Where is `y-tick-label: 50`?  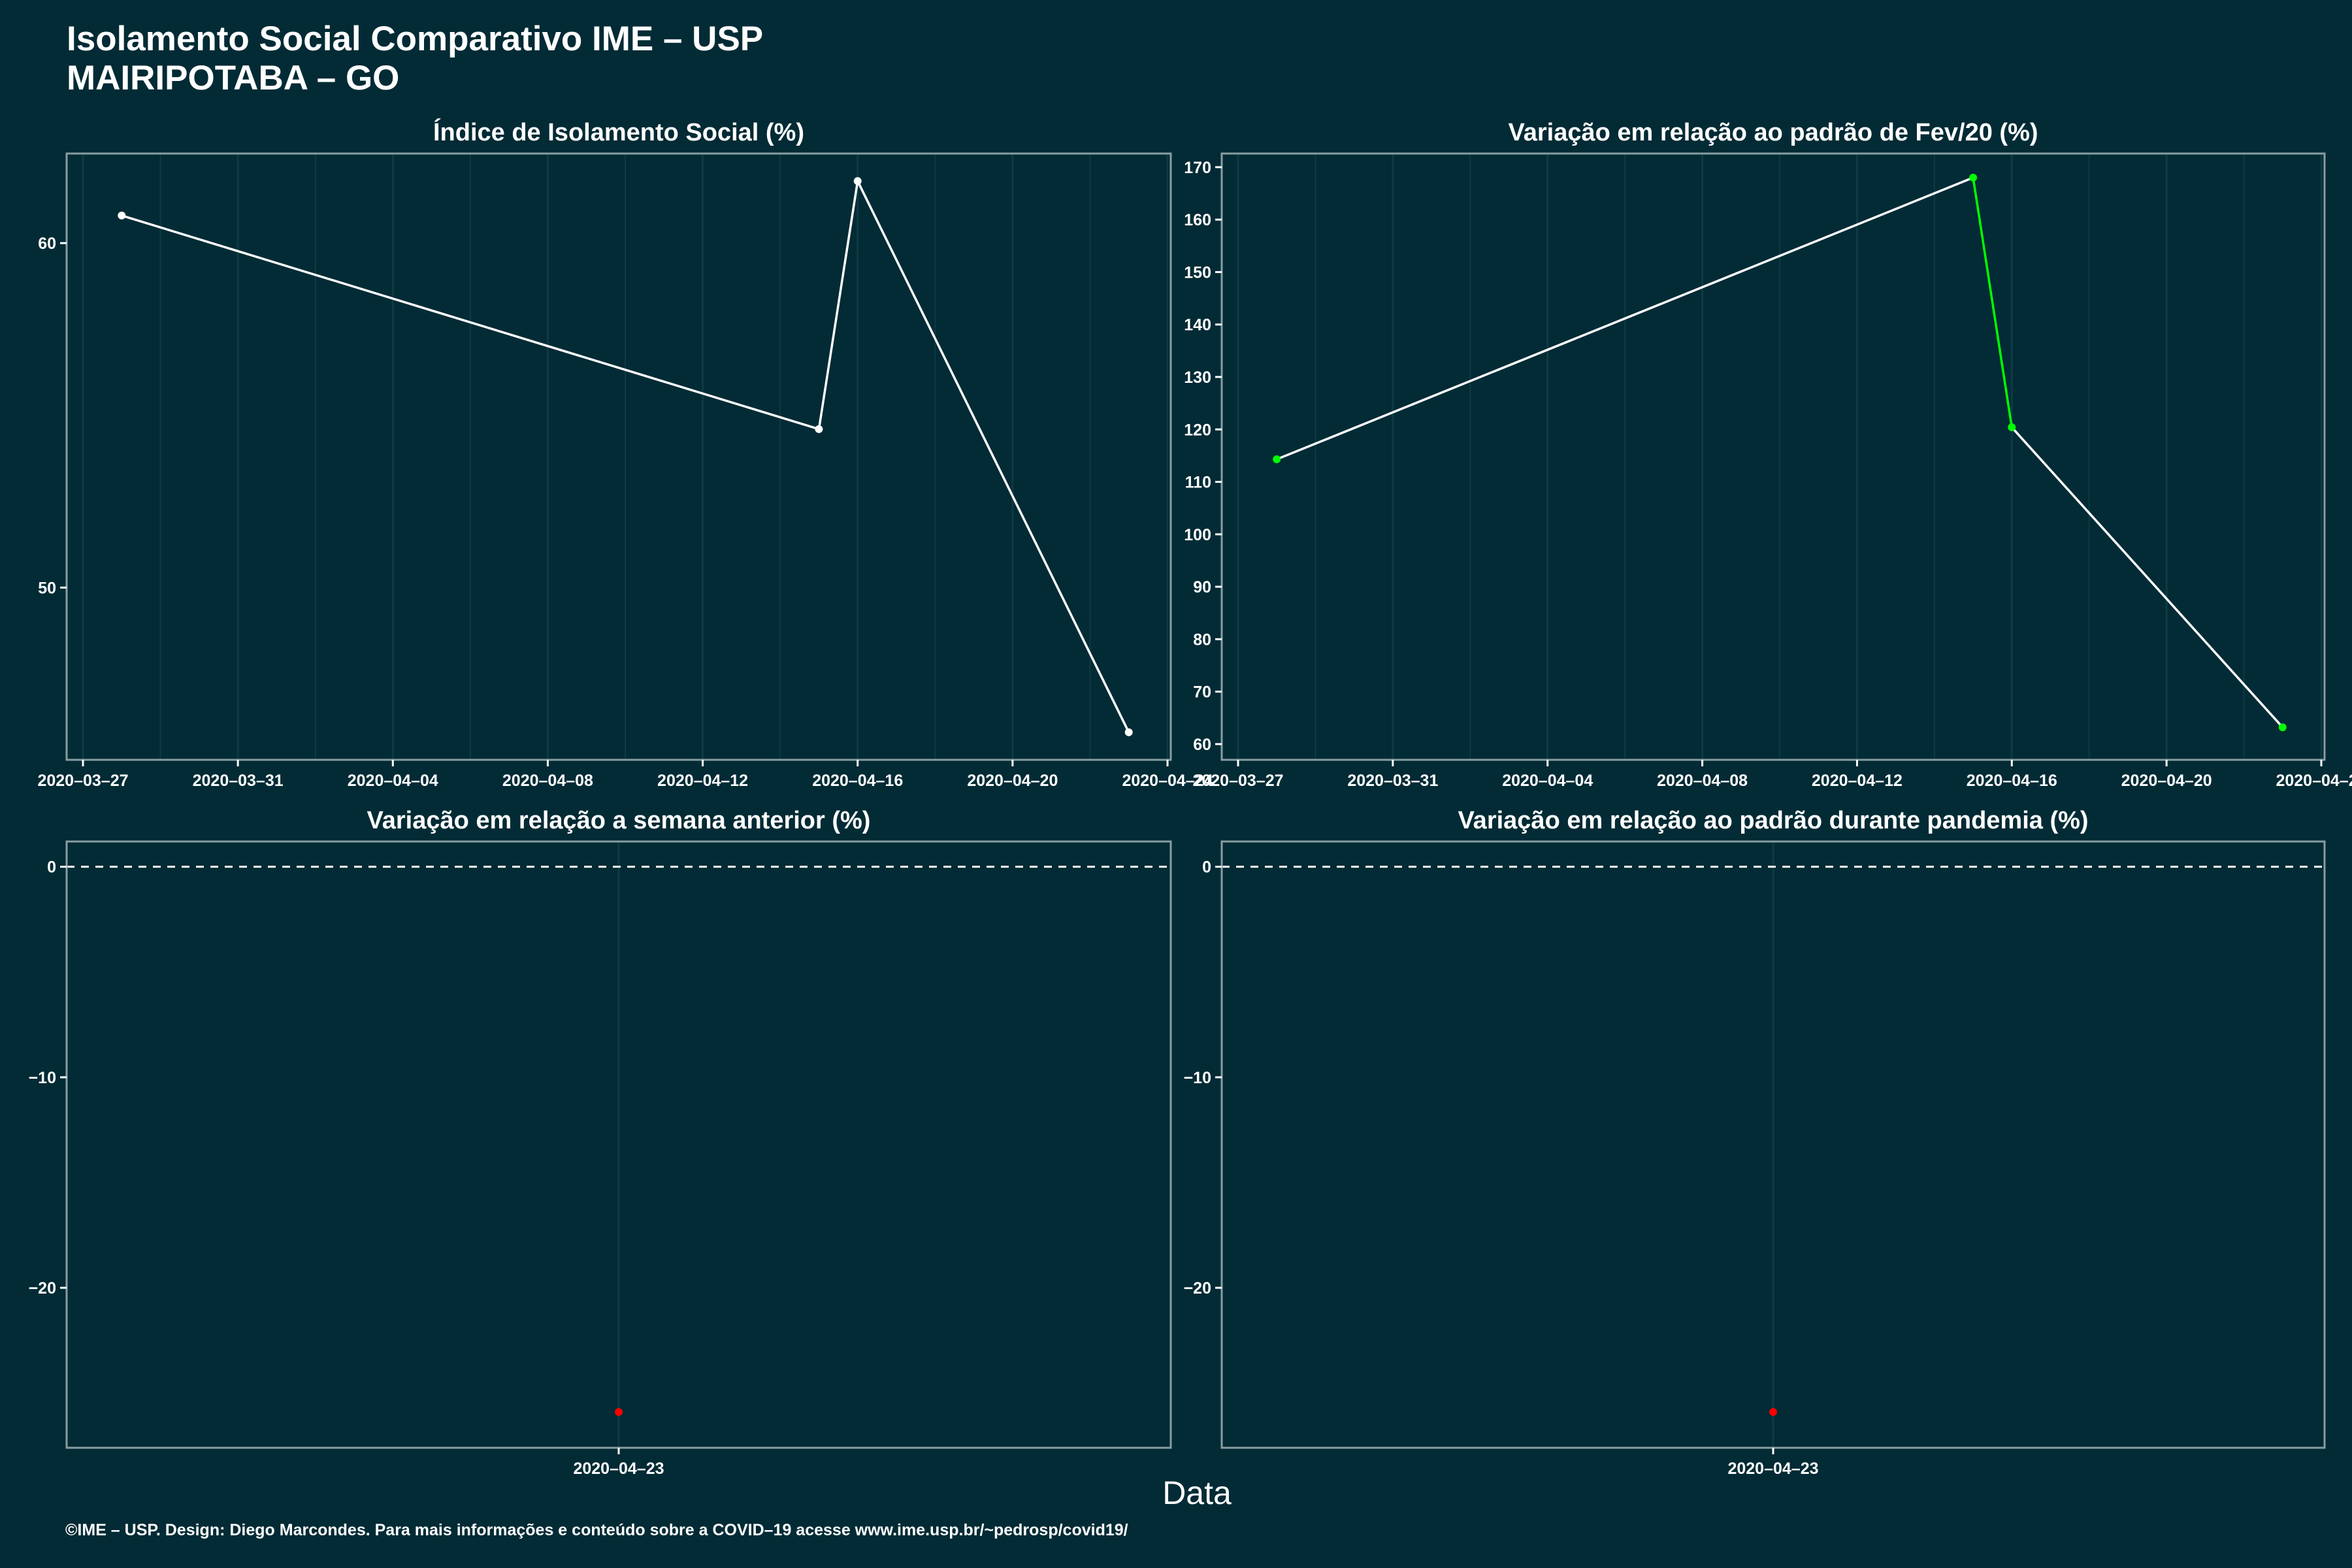 y-tick-label: 50 is located at coordinates (47, 588).